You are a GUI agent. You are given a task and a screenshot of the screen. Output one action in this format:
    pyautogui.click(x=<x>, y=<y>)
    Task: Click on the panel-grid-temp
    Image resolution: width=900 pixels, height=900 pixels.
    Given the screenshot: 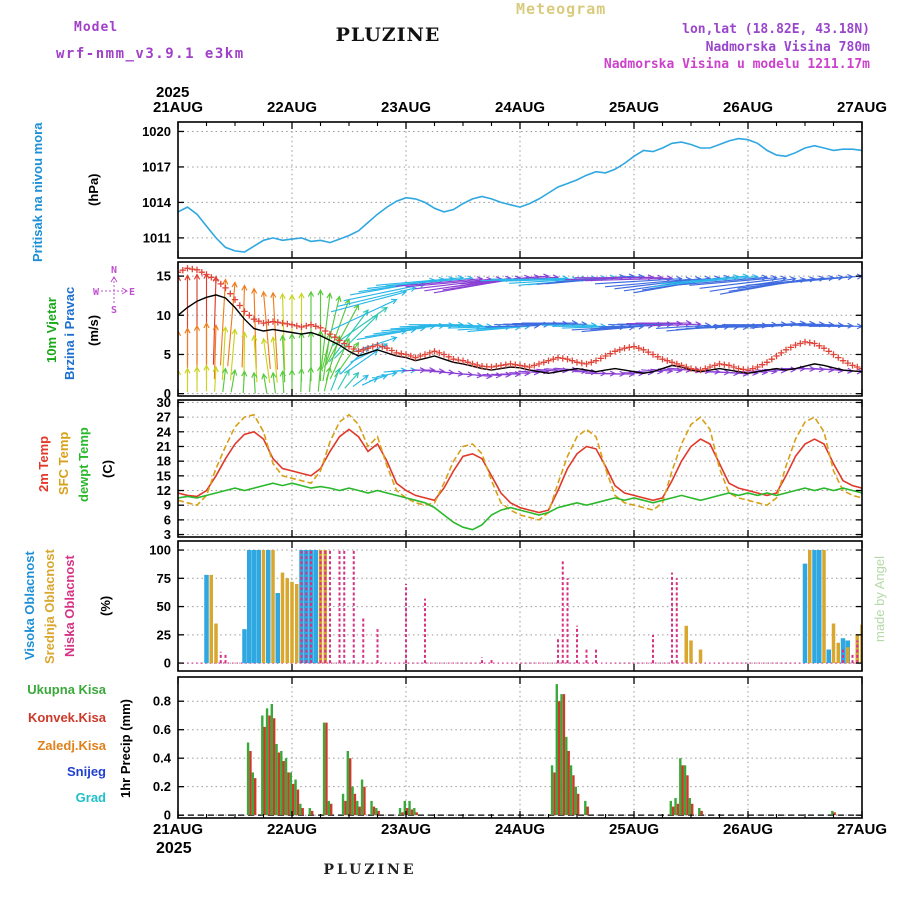 What is the action you would take?
    pyautogui.click(x=520, y=468)
    